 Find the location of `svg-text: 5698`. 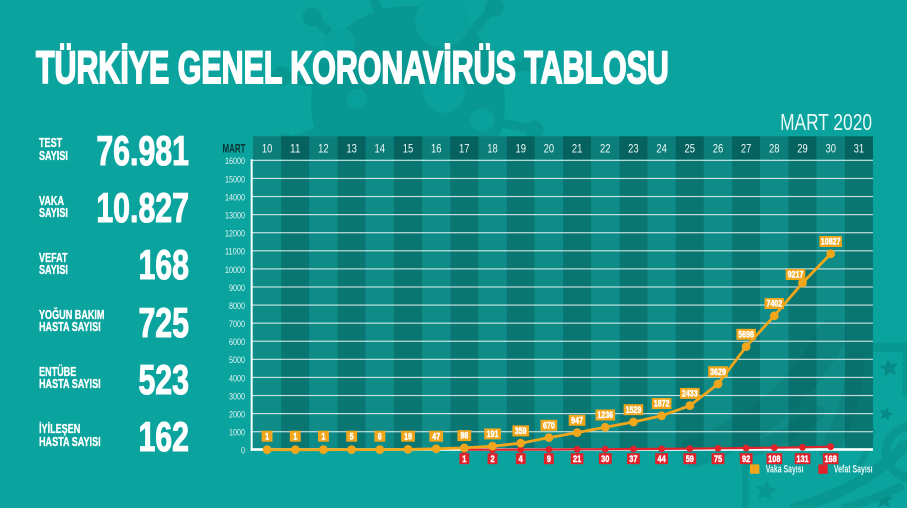

svg-text: 5698 is located at coordinates (746, 334).